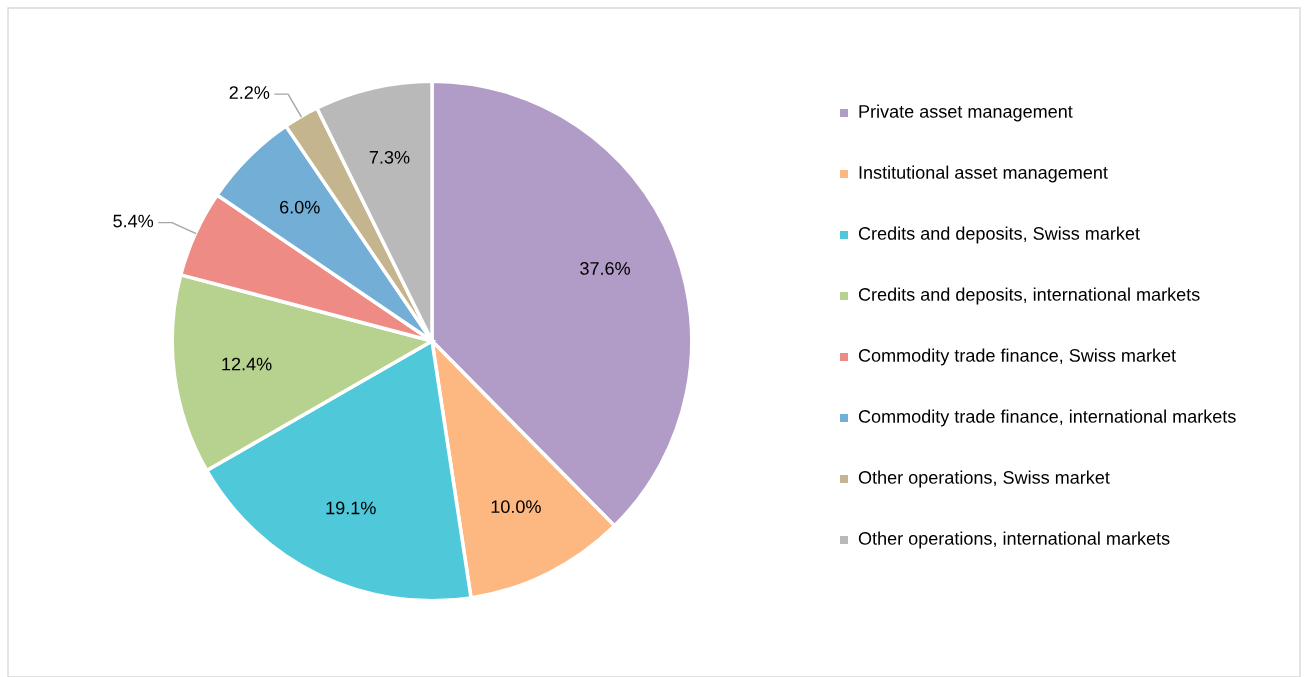  Describe the element at coordinates (1029, 296) in the screenshot. I see `legend-label: Credits and deposits, international markets` at that location.